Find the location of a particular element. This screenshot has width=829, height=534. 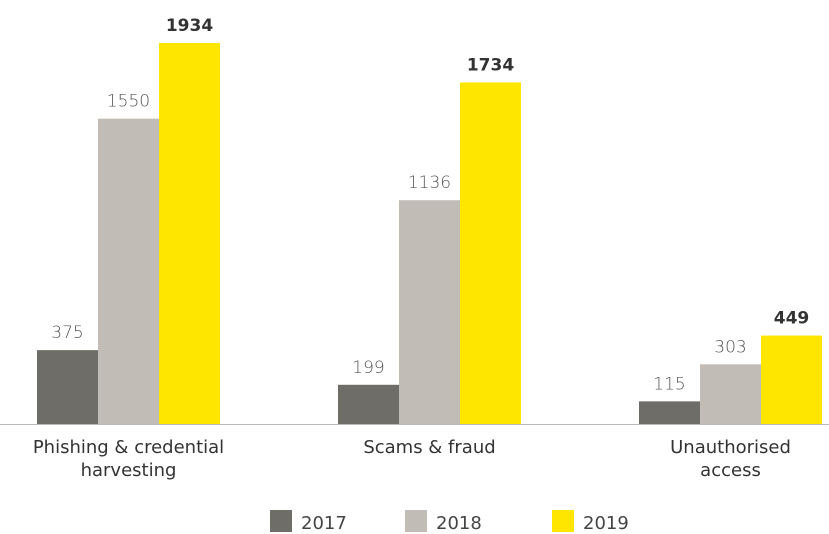

value-label: 1550 is located at coordinates (128, 102).